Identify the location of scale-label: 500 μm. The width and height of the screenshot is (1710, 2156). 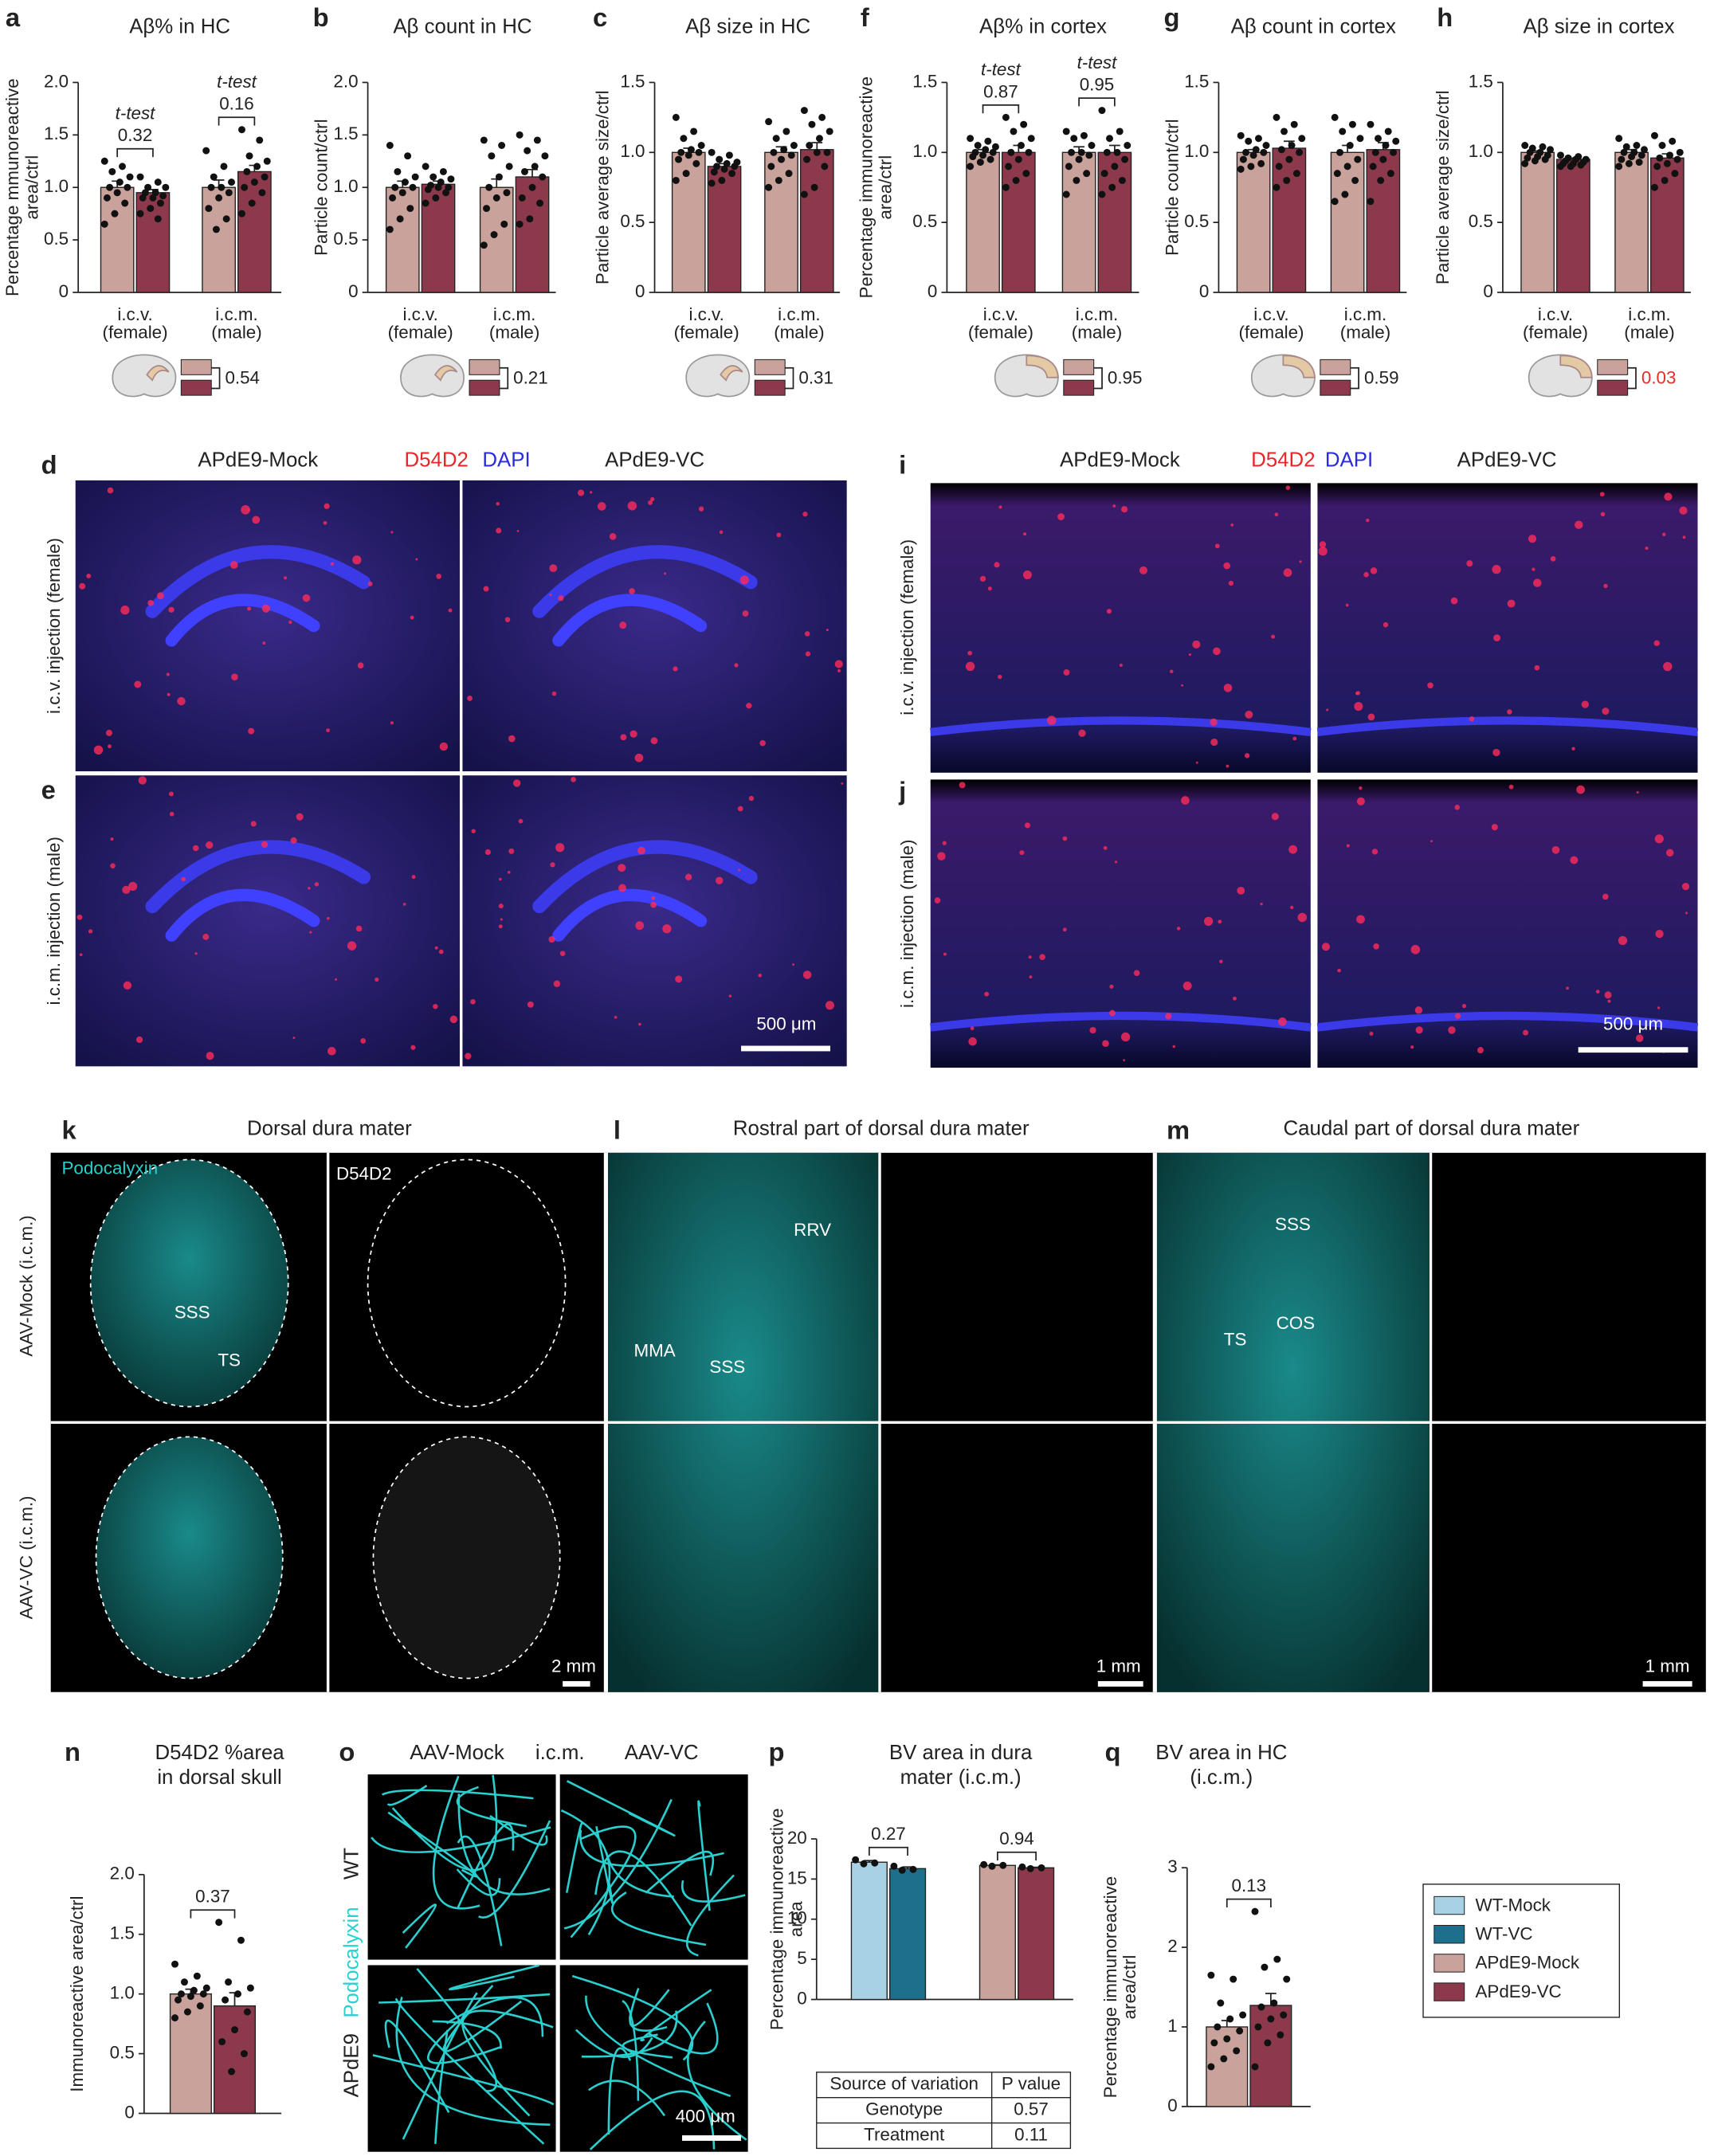
(1633, 1024).